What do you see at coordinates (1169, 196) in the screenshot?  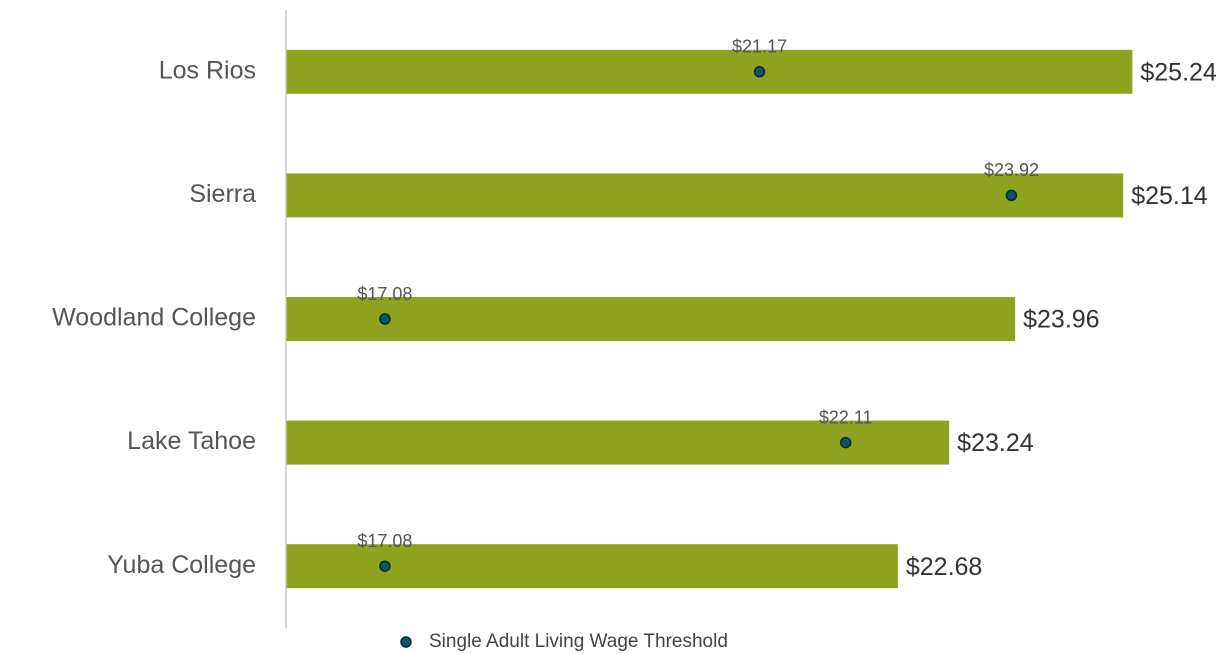 I see `bar-value-label: $25.14` at bounding box center [1169, 196].